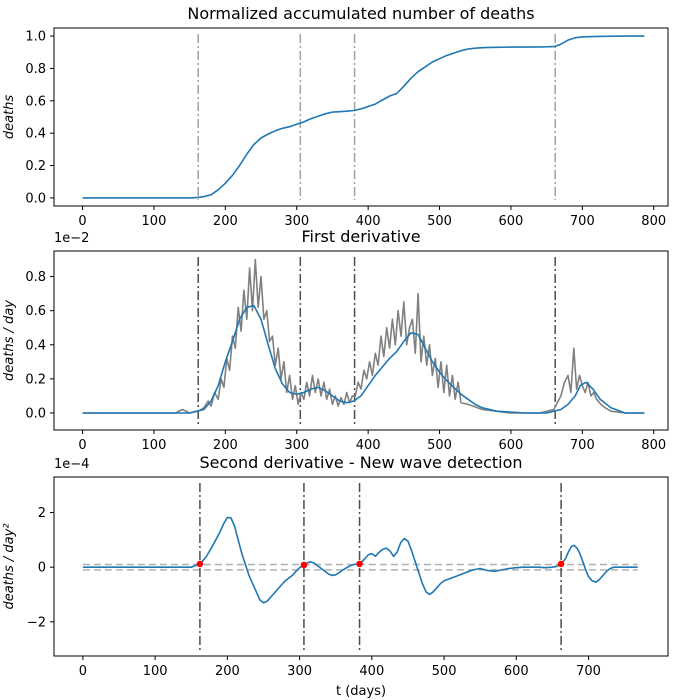  What do you see at coordinates (9, 340) in the screenshot?
I see `y-axis-label: deaths / day` at bounding box center [9, 340].